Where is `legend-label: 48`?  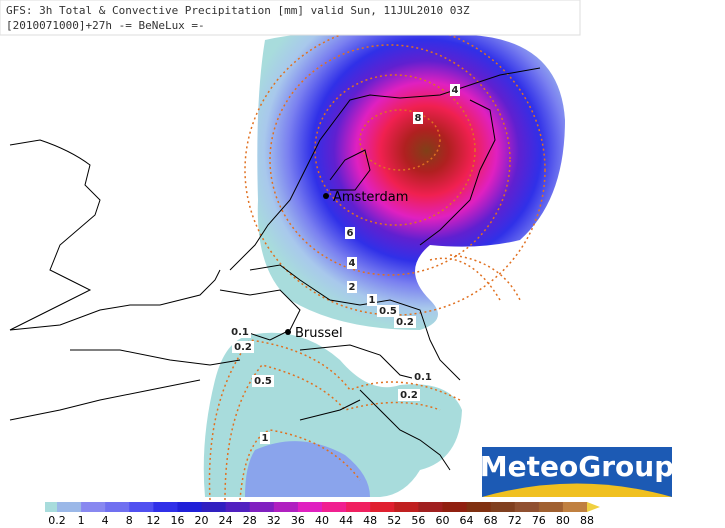
legend-label: 48 is located at coordinates (370, 520).